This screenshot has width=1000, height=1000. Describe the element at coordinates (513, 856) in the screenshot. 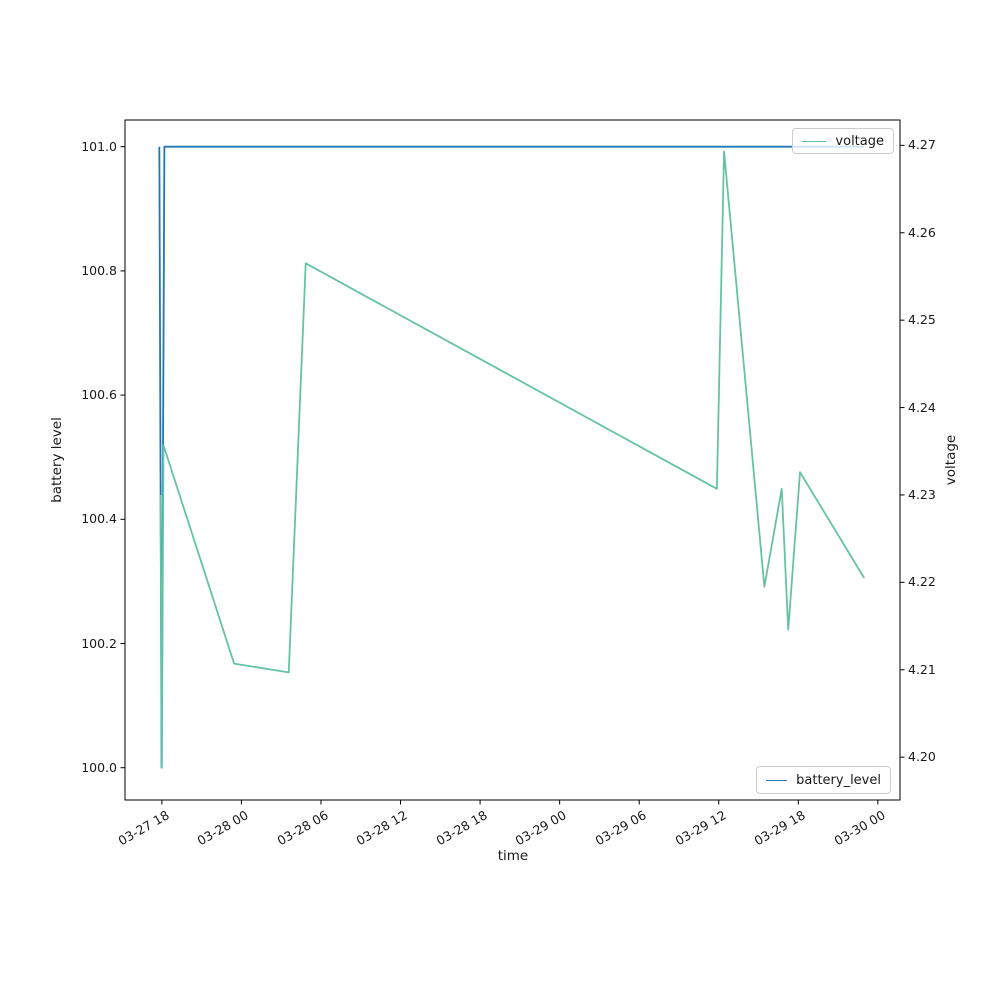

I see `x-axis-title: time` at that location.